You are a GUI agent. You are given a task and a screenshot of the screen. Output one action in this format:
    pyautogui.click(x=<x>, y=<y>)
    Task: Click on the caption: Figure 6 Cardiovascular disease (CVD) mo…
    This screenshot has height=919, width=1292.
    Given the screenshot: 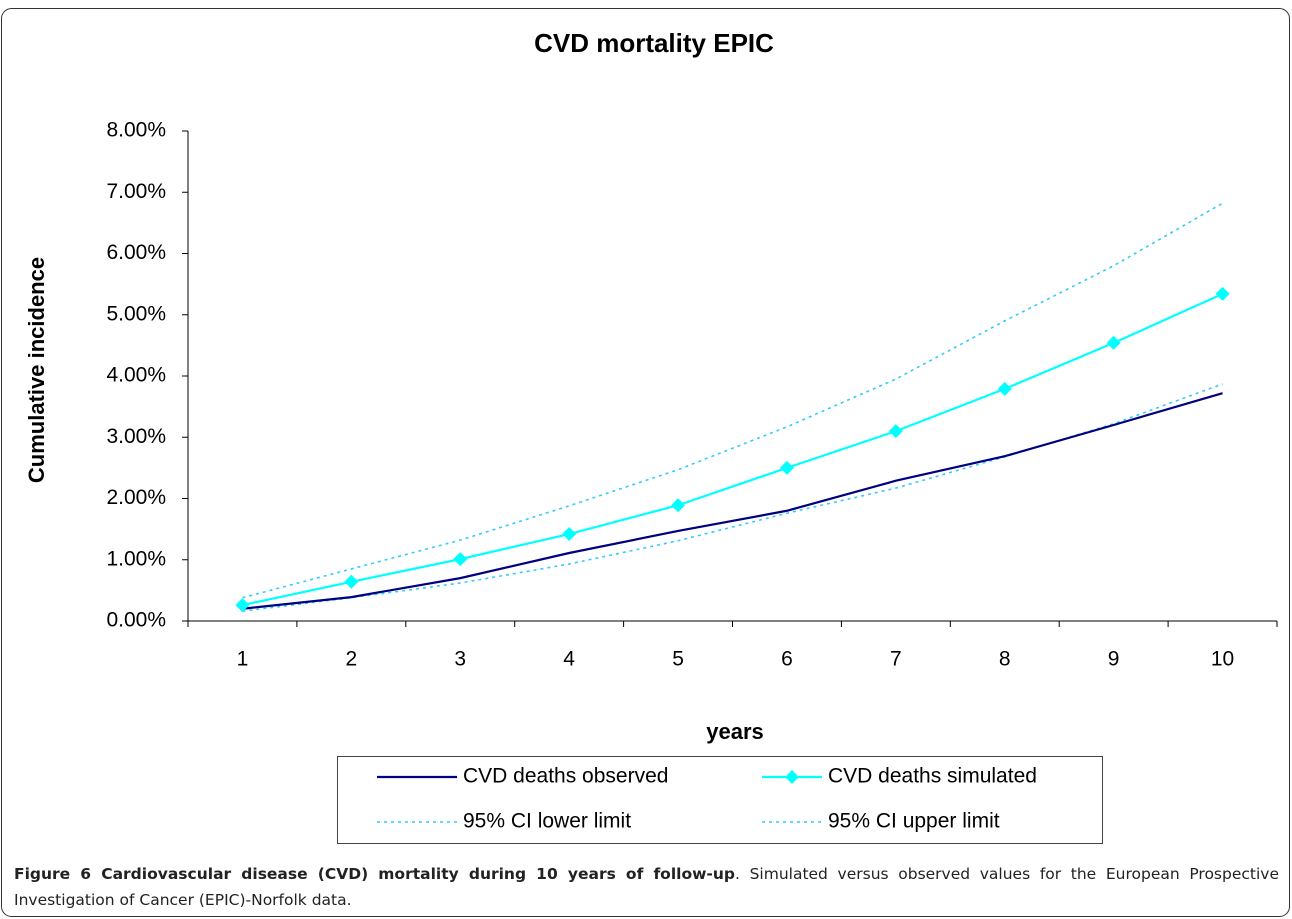 What is the action you would take?
    pyautogui.click(x=646, y=887)
    